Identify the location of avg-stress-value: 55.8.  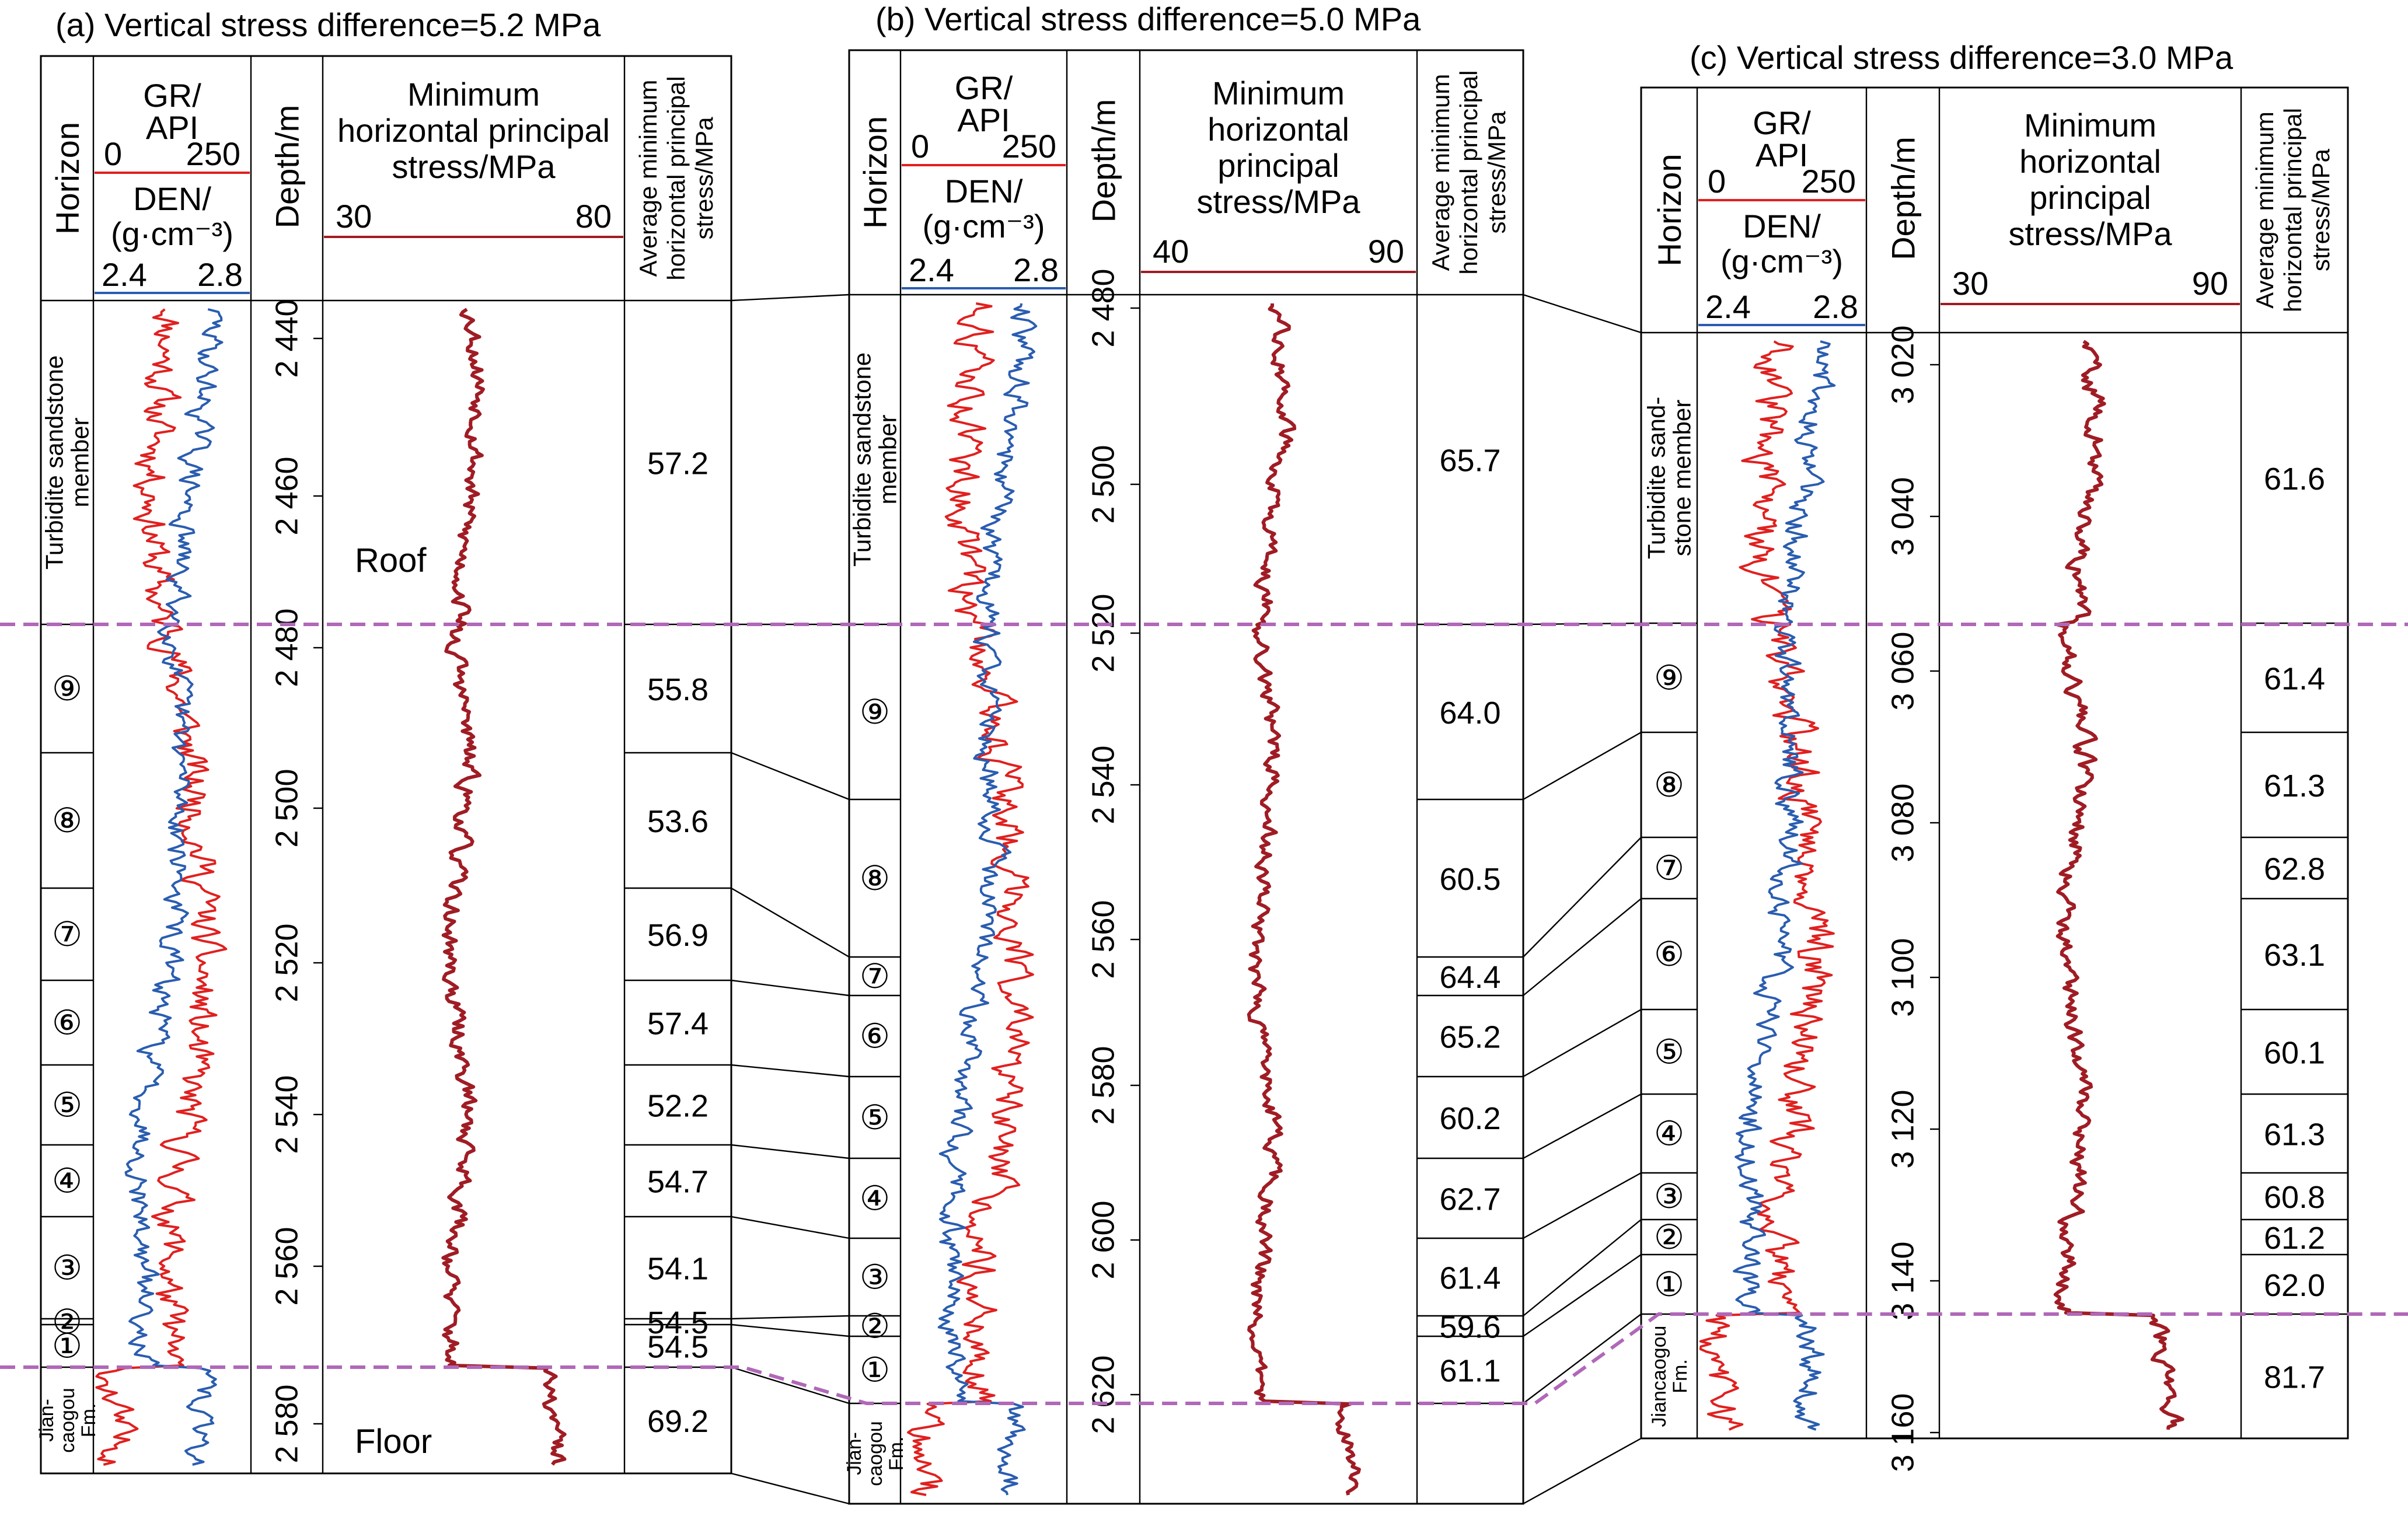
(678, 689).